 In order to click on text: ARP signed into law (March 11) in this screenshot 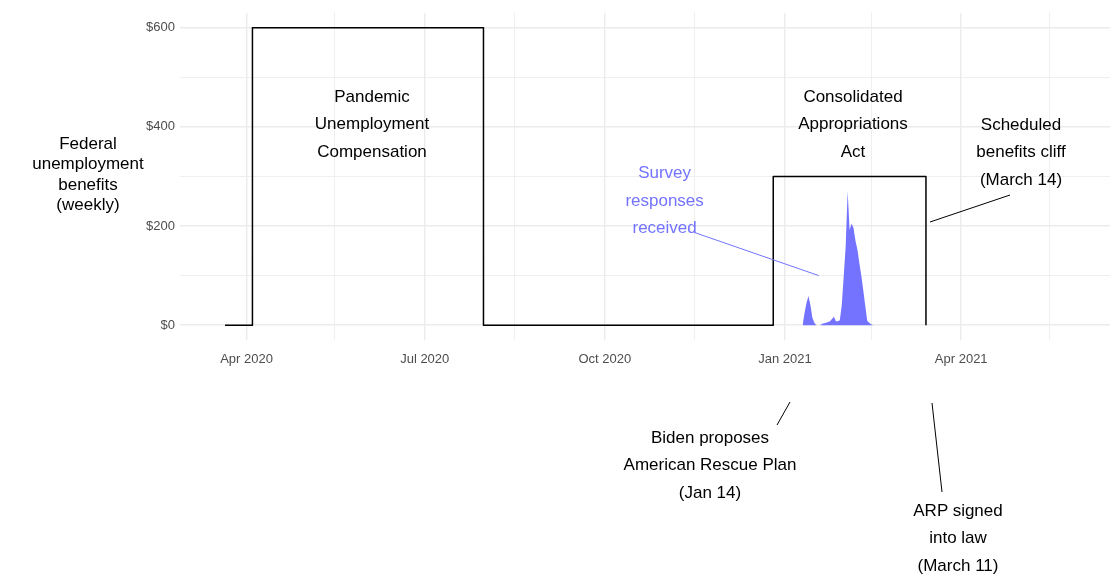, I will do `click(958, 537)`.